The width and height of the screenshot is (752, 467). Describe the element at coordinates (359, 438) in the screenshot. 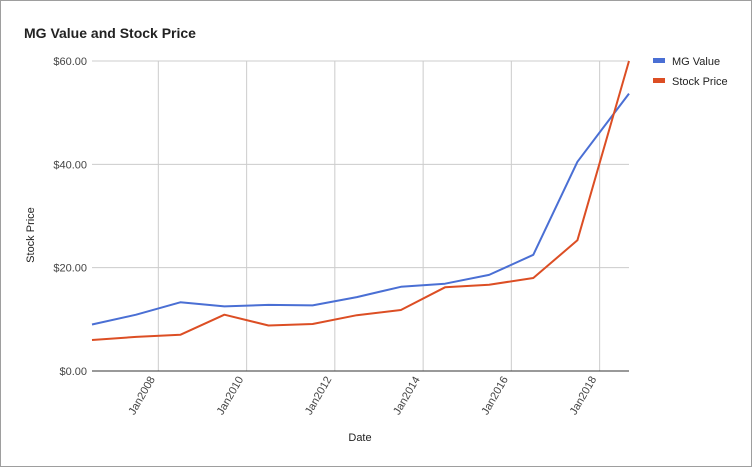

I see `x-axis-title: Date` at that location.